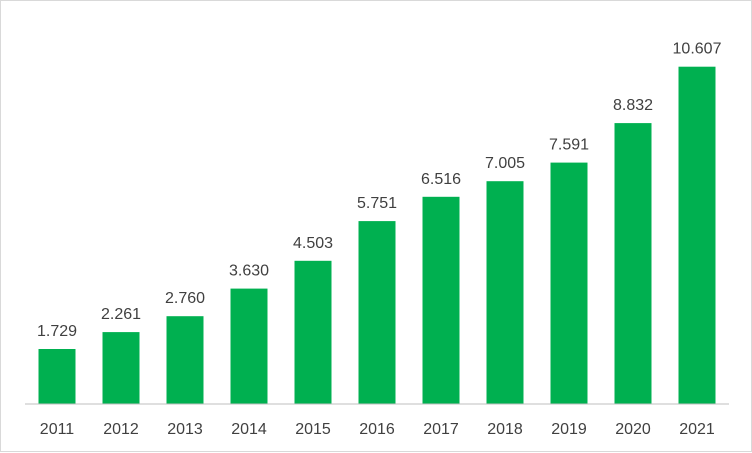  I want to click on x-tick-label-2011: 2011, so click(57, 429).